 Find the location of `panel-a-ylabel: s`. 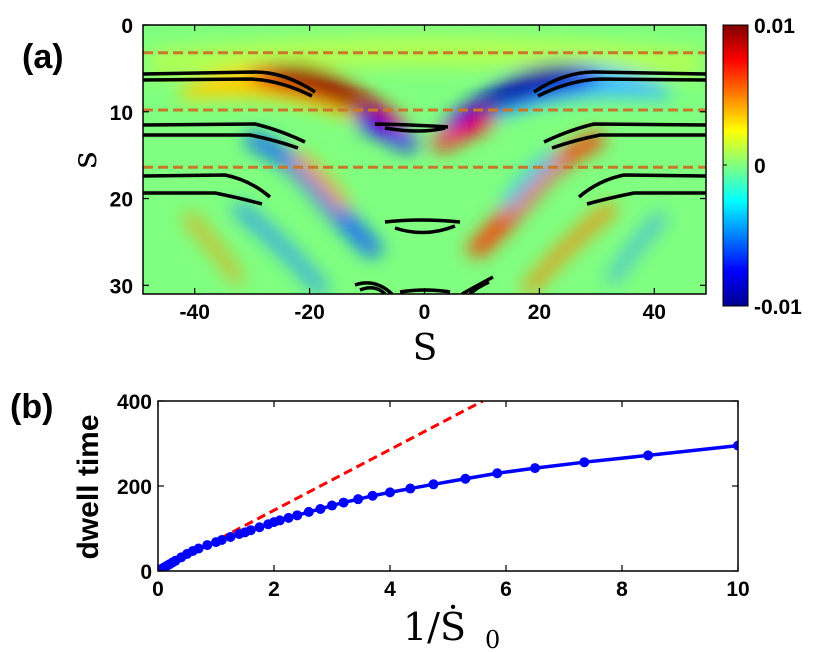

panel-a-ylabel: s is located at coordinates (85, 159).